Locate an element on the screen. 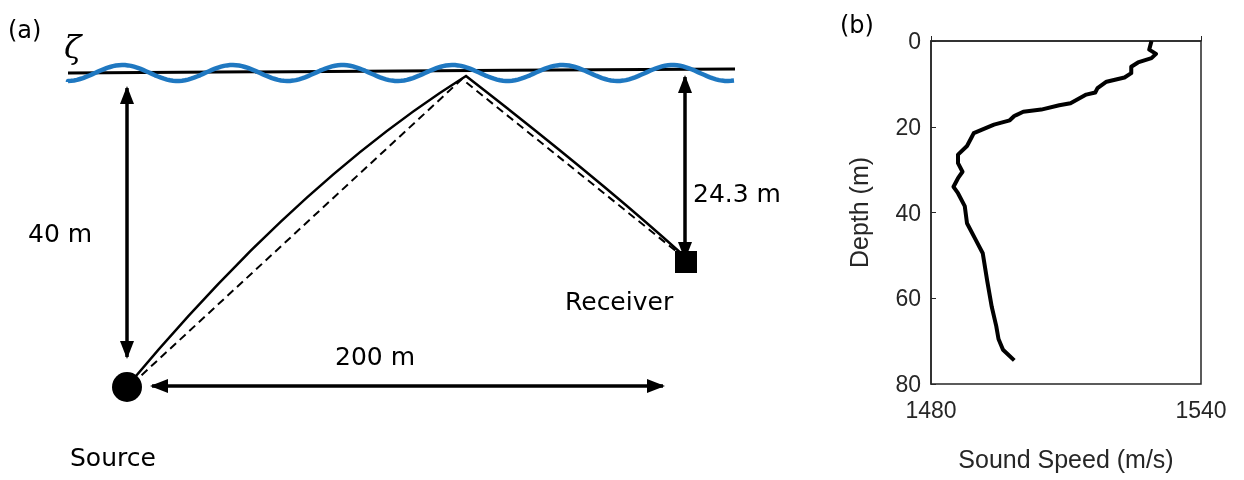  text: ζ is located at coordinates (73, 47).